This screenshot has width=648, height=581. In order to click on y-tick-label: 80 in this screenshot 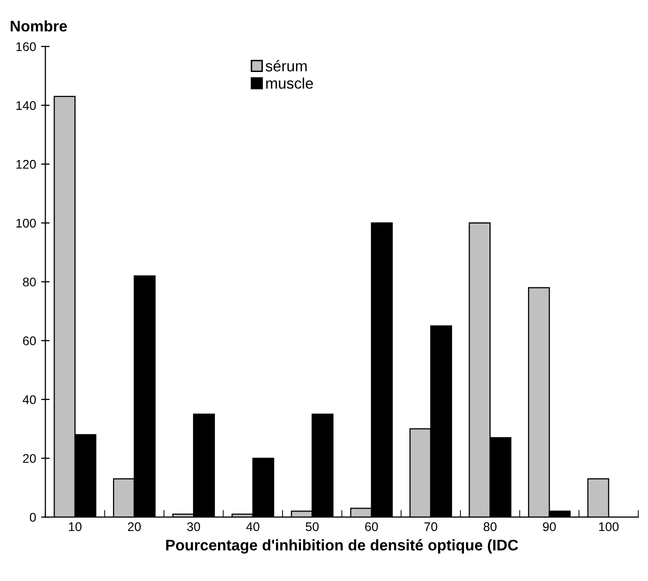, I will do `click(29, 282)`.